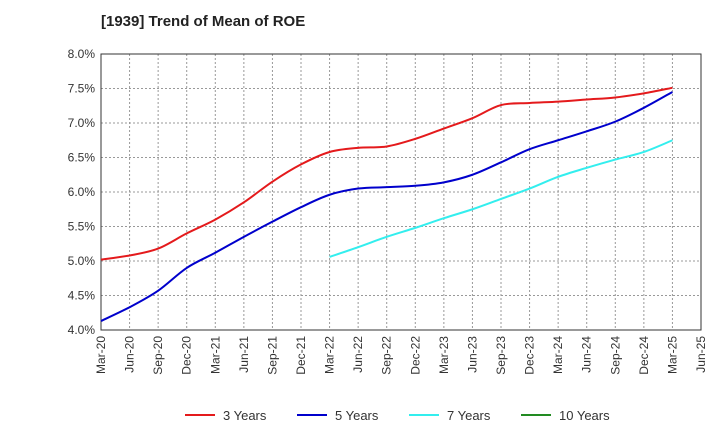  Describe the element at coordinates (330, 355) in the screenshot. I see `x-tick-label: Mar-22` at that location.